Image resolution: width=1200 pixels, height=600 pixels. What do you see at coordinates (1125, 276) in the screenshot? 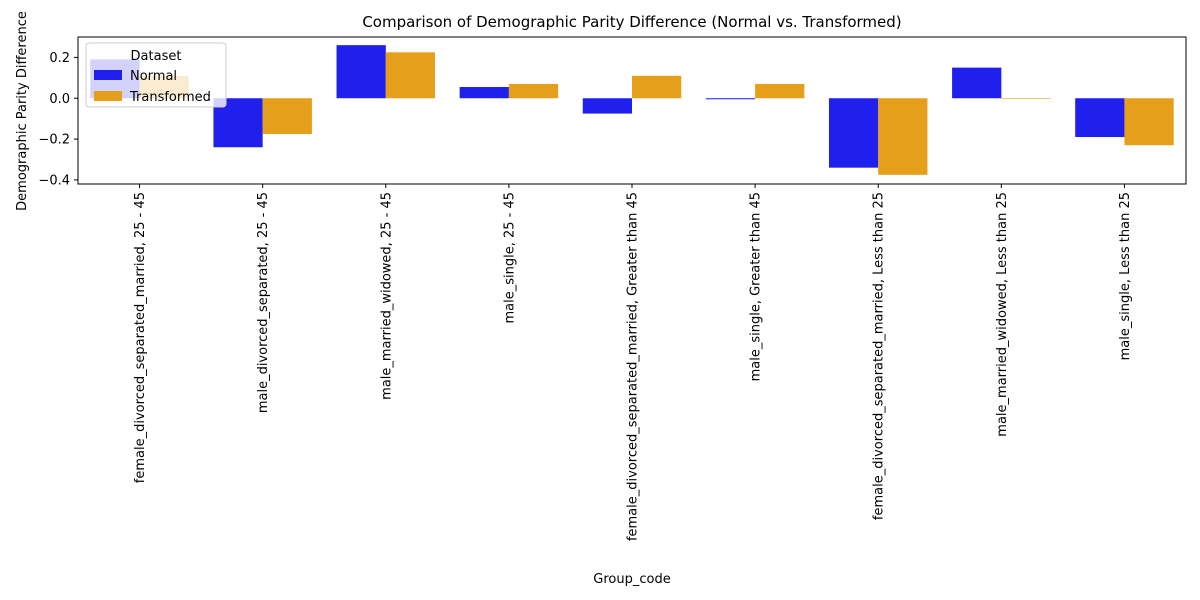
I see `x-tick-label: male_single, Less than 25` at bounding box center [1125, 276].